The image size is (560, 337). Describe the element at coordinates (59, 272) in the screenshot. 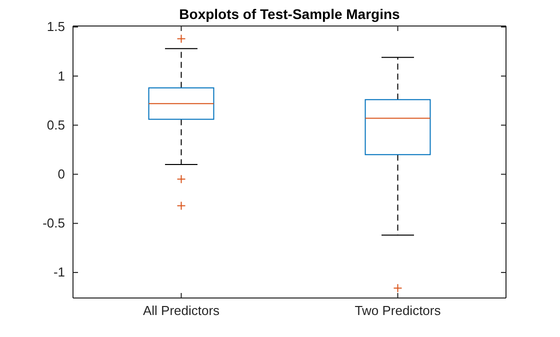

I see `y-tick-label: -1` at that location.